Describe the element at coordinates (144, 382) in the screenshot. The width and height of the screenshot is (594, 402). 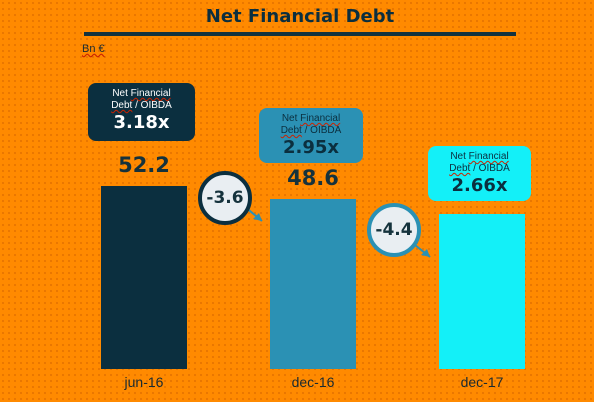
I see `x-tick-label: jun-16` at that location.